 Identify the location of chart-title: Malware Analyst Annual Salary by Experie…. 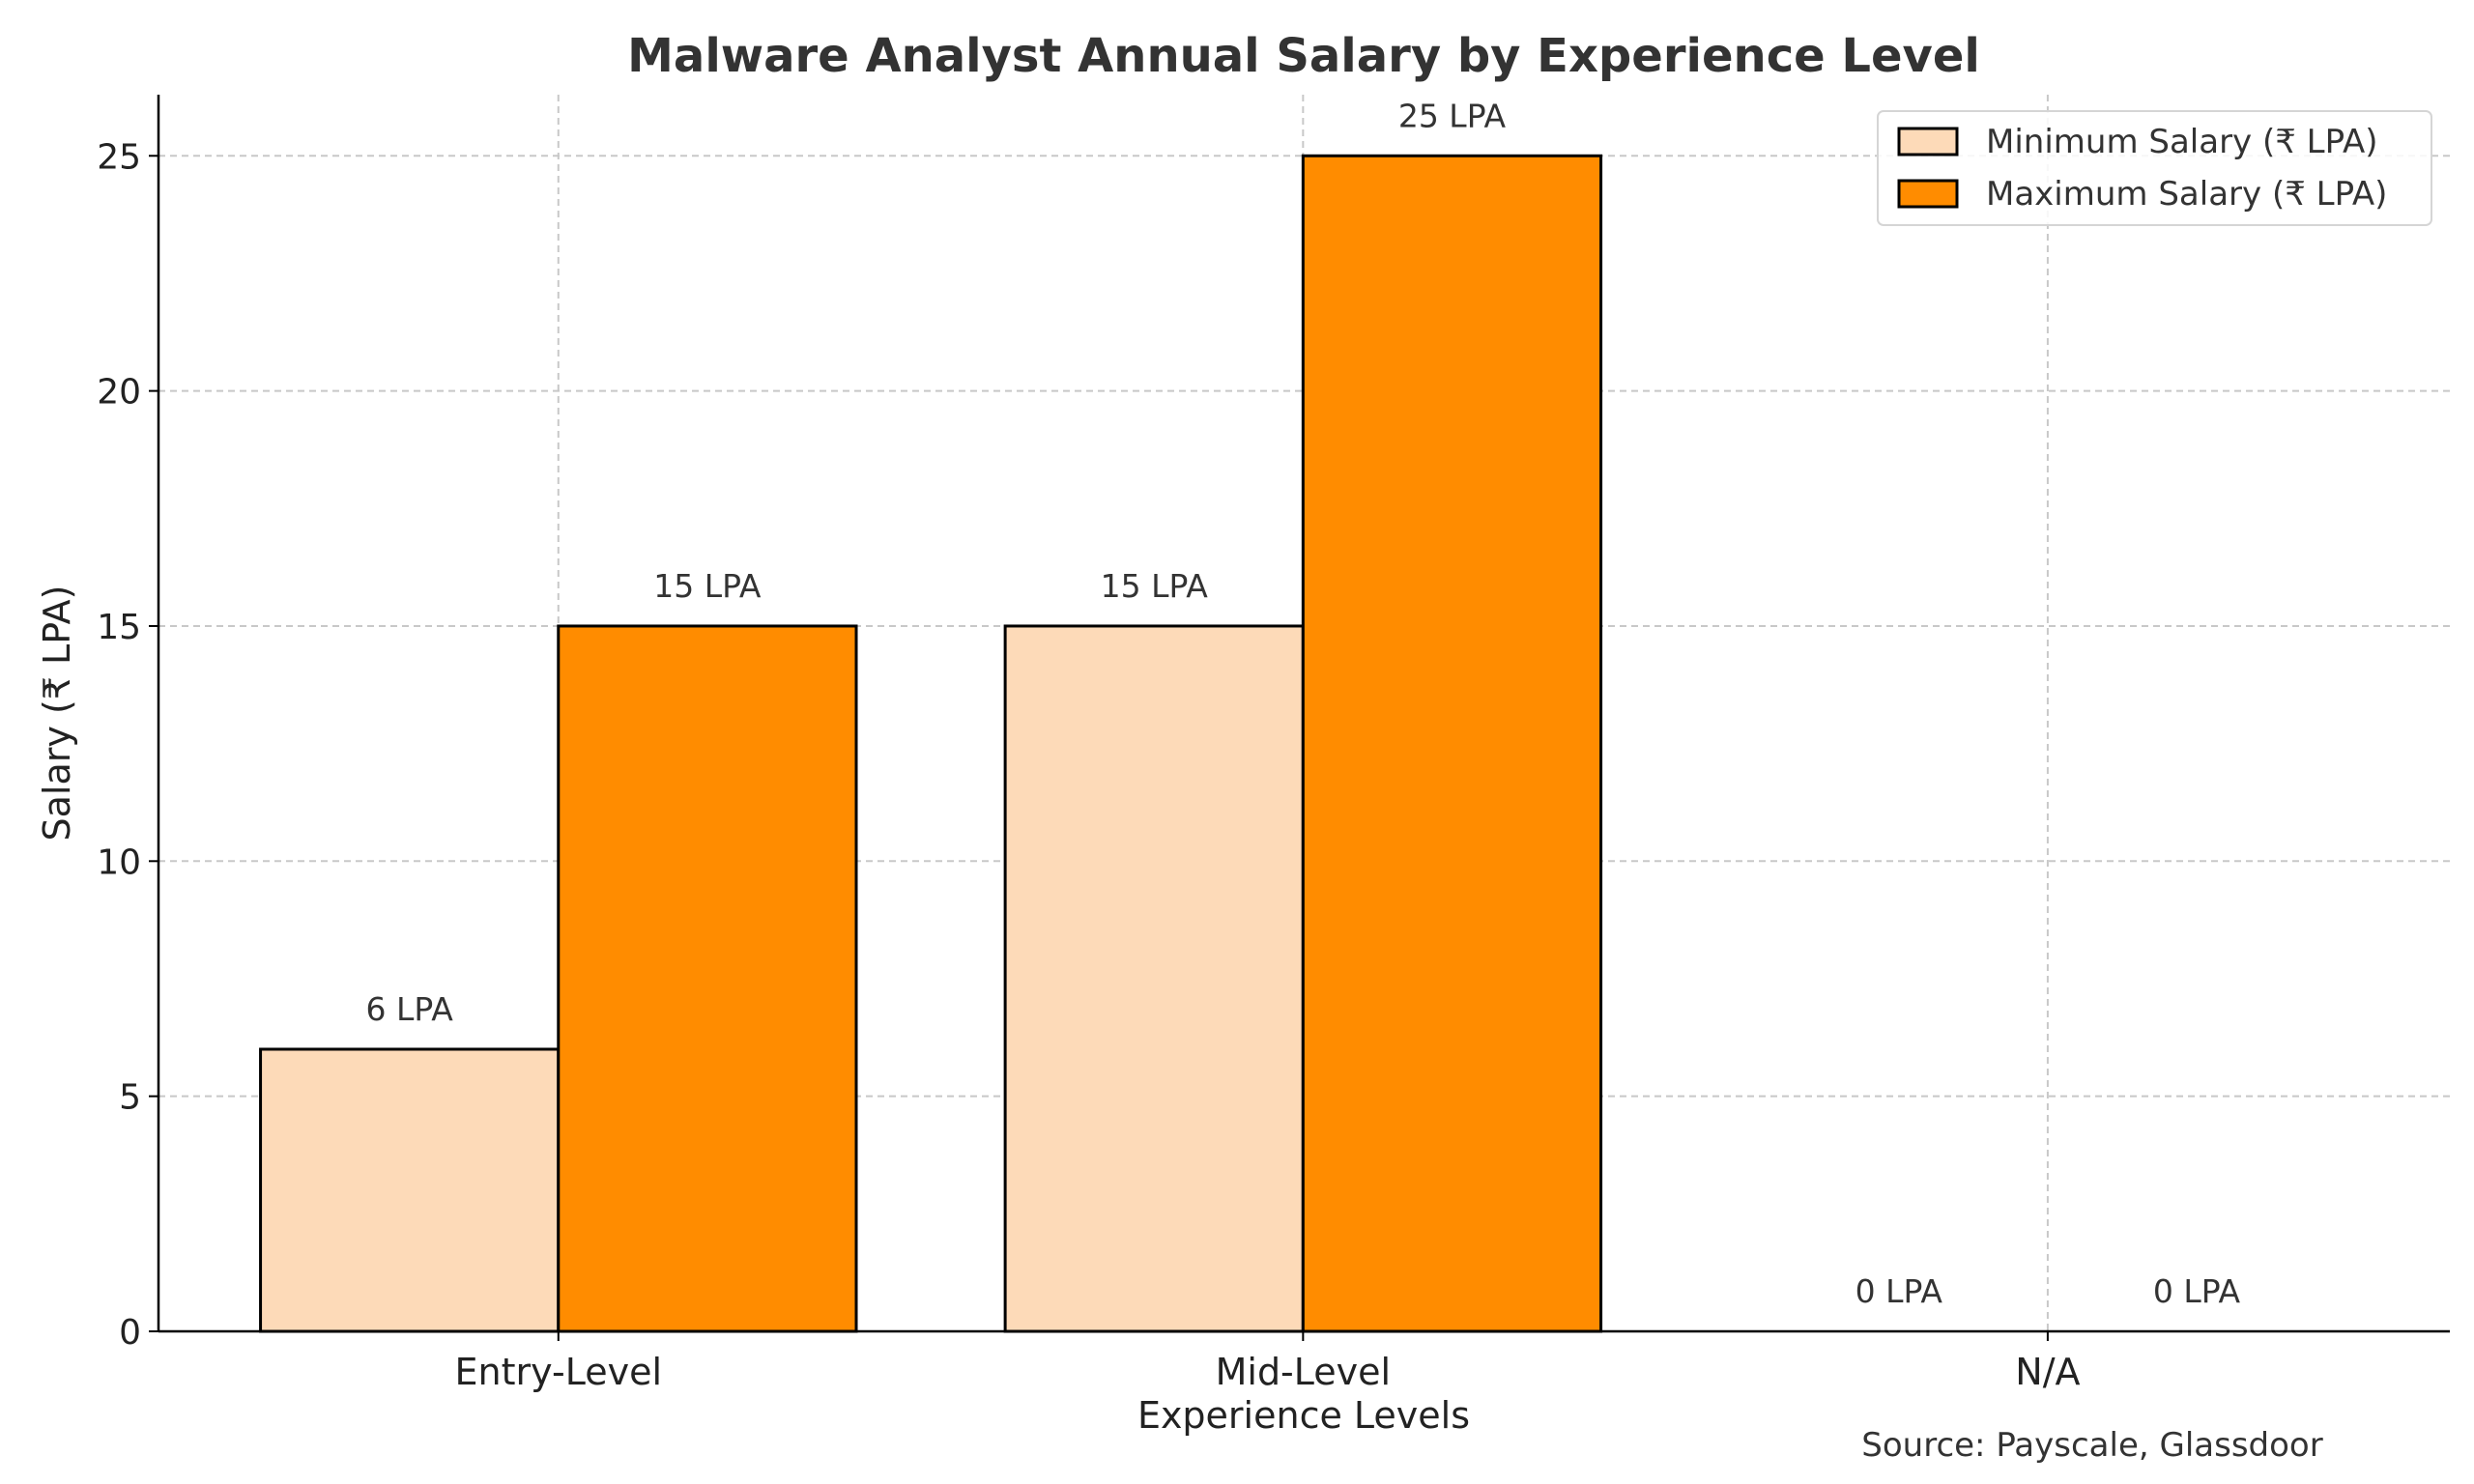
(1304, 56).